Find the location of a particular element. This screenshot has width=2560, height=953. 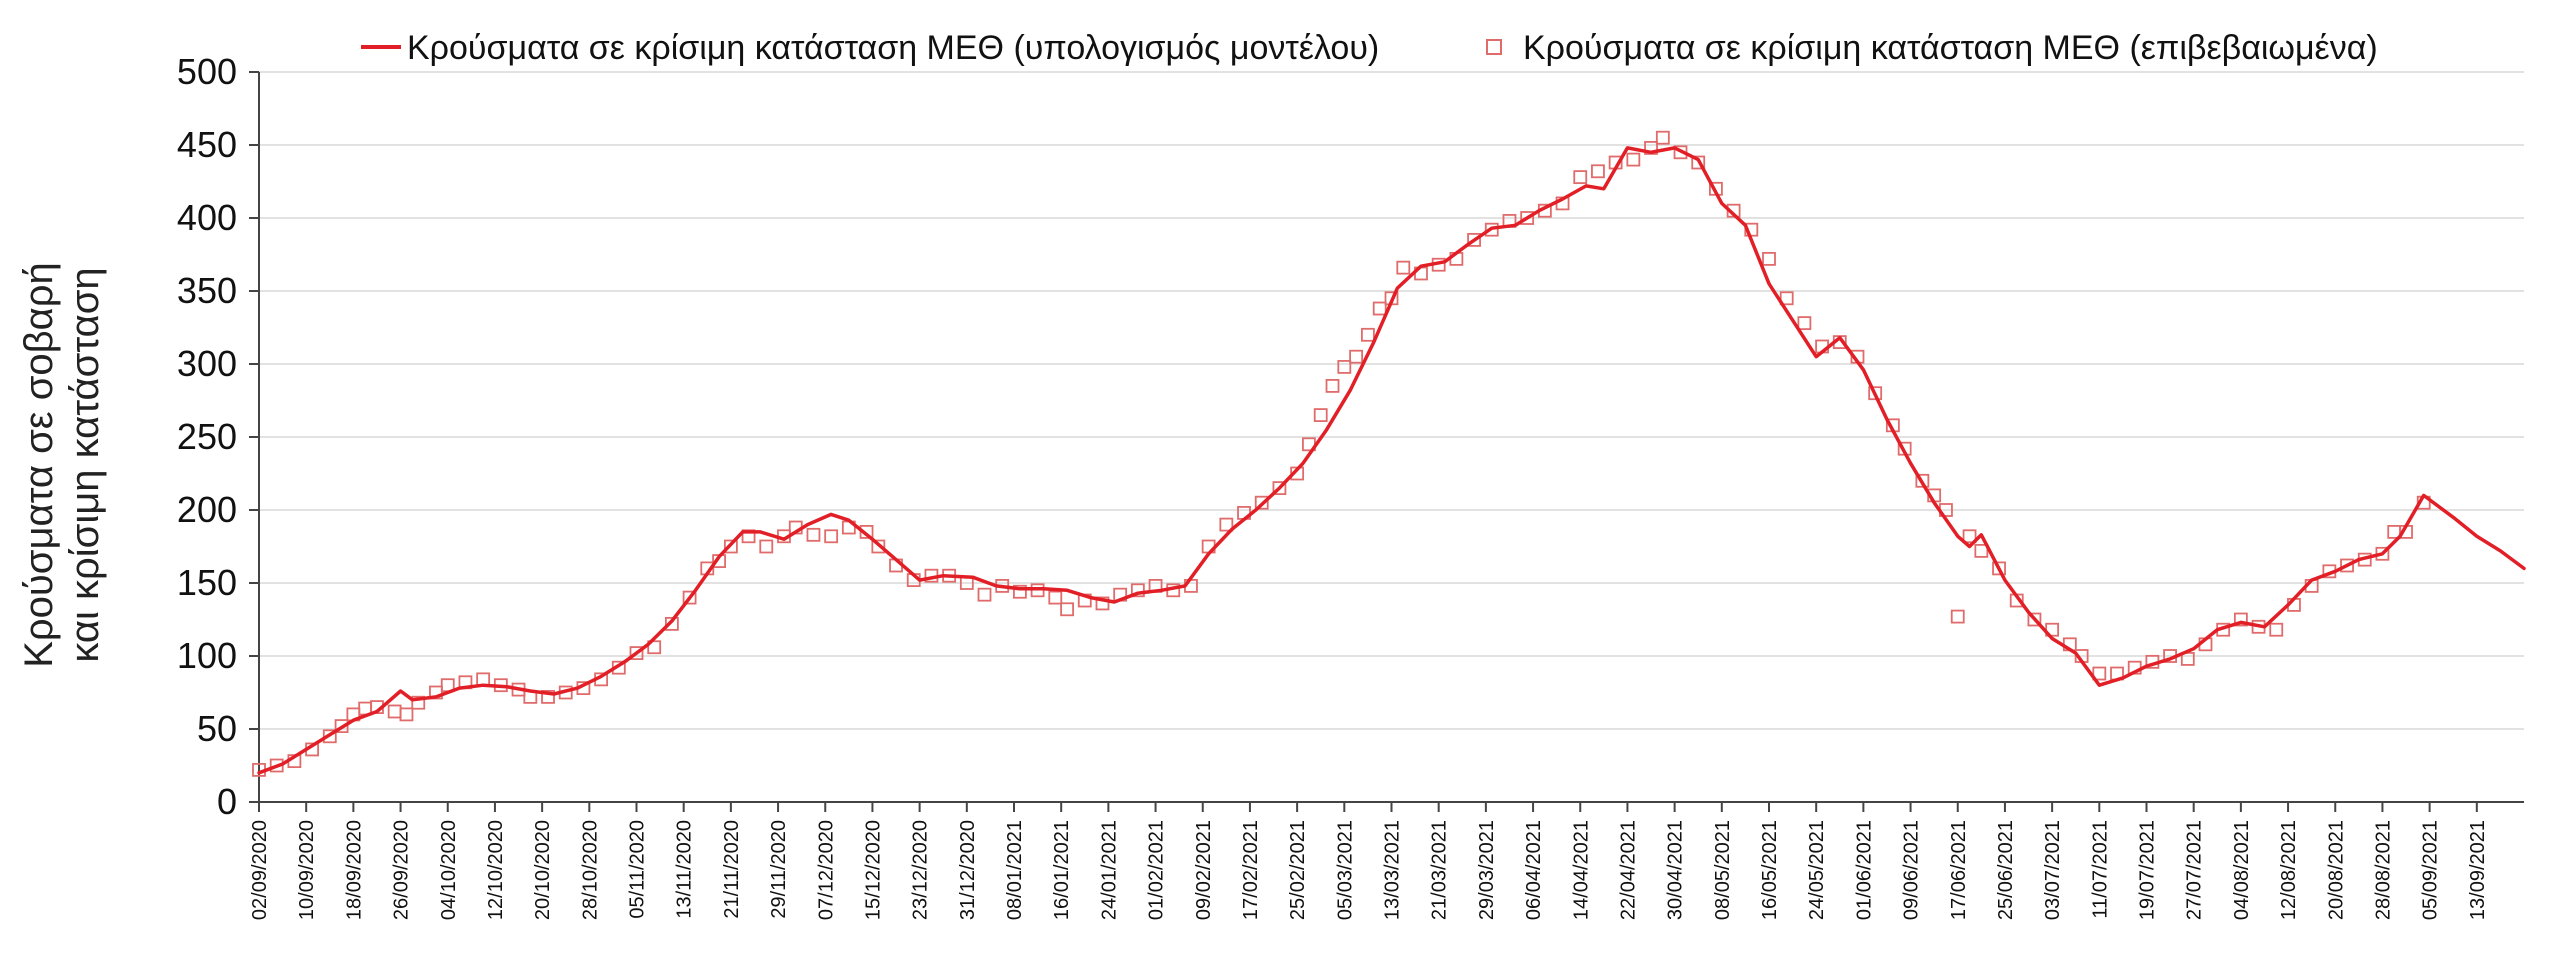

x-tick-label: 31/12/2020 is located at coordinates (968, 870).